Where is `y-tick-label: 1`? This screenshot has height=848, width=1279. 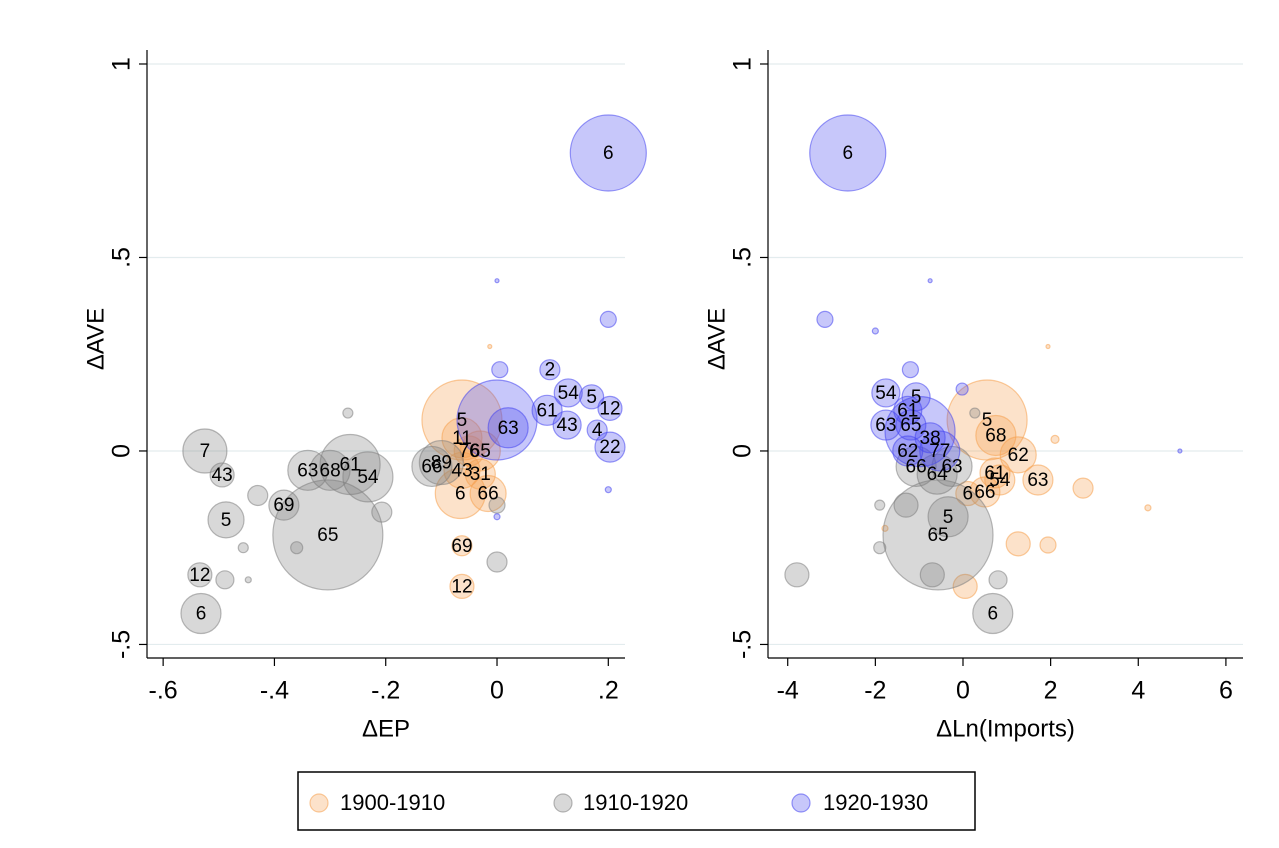 y-tick-label: 1 is located at coordinates (743, 64).